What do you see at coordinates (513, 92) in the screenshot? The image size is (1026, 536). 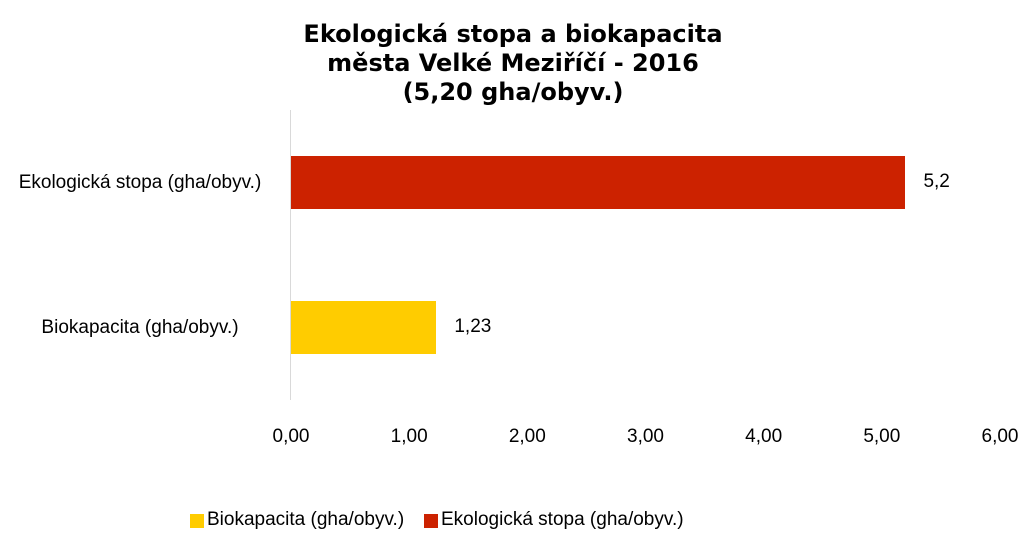 I see `chart-title: (5,20 gha/obyv.)` at bounding box center [513, 92].